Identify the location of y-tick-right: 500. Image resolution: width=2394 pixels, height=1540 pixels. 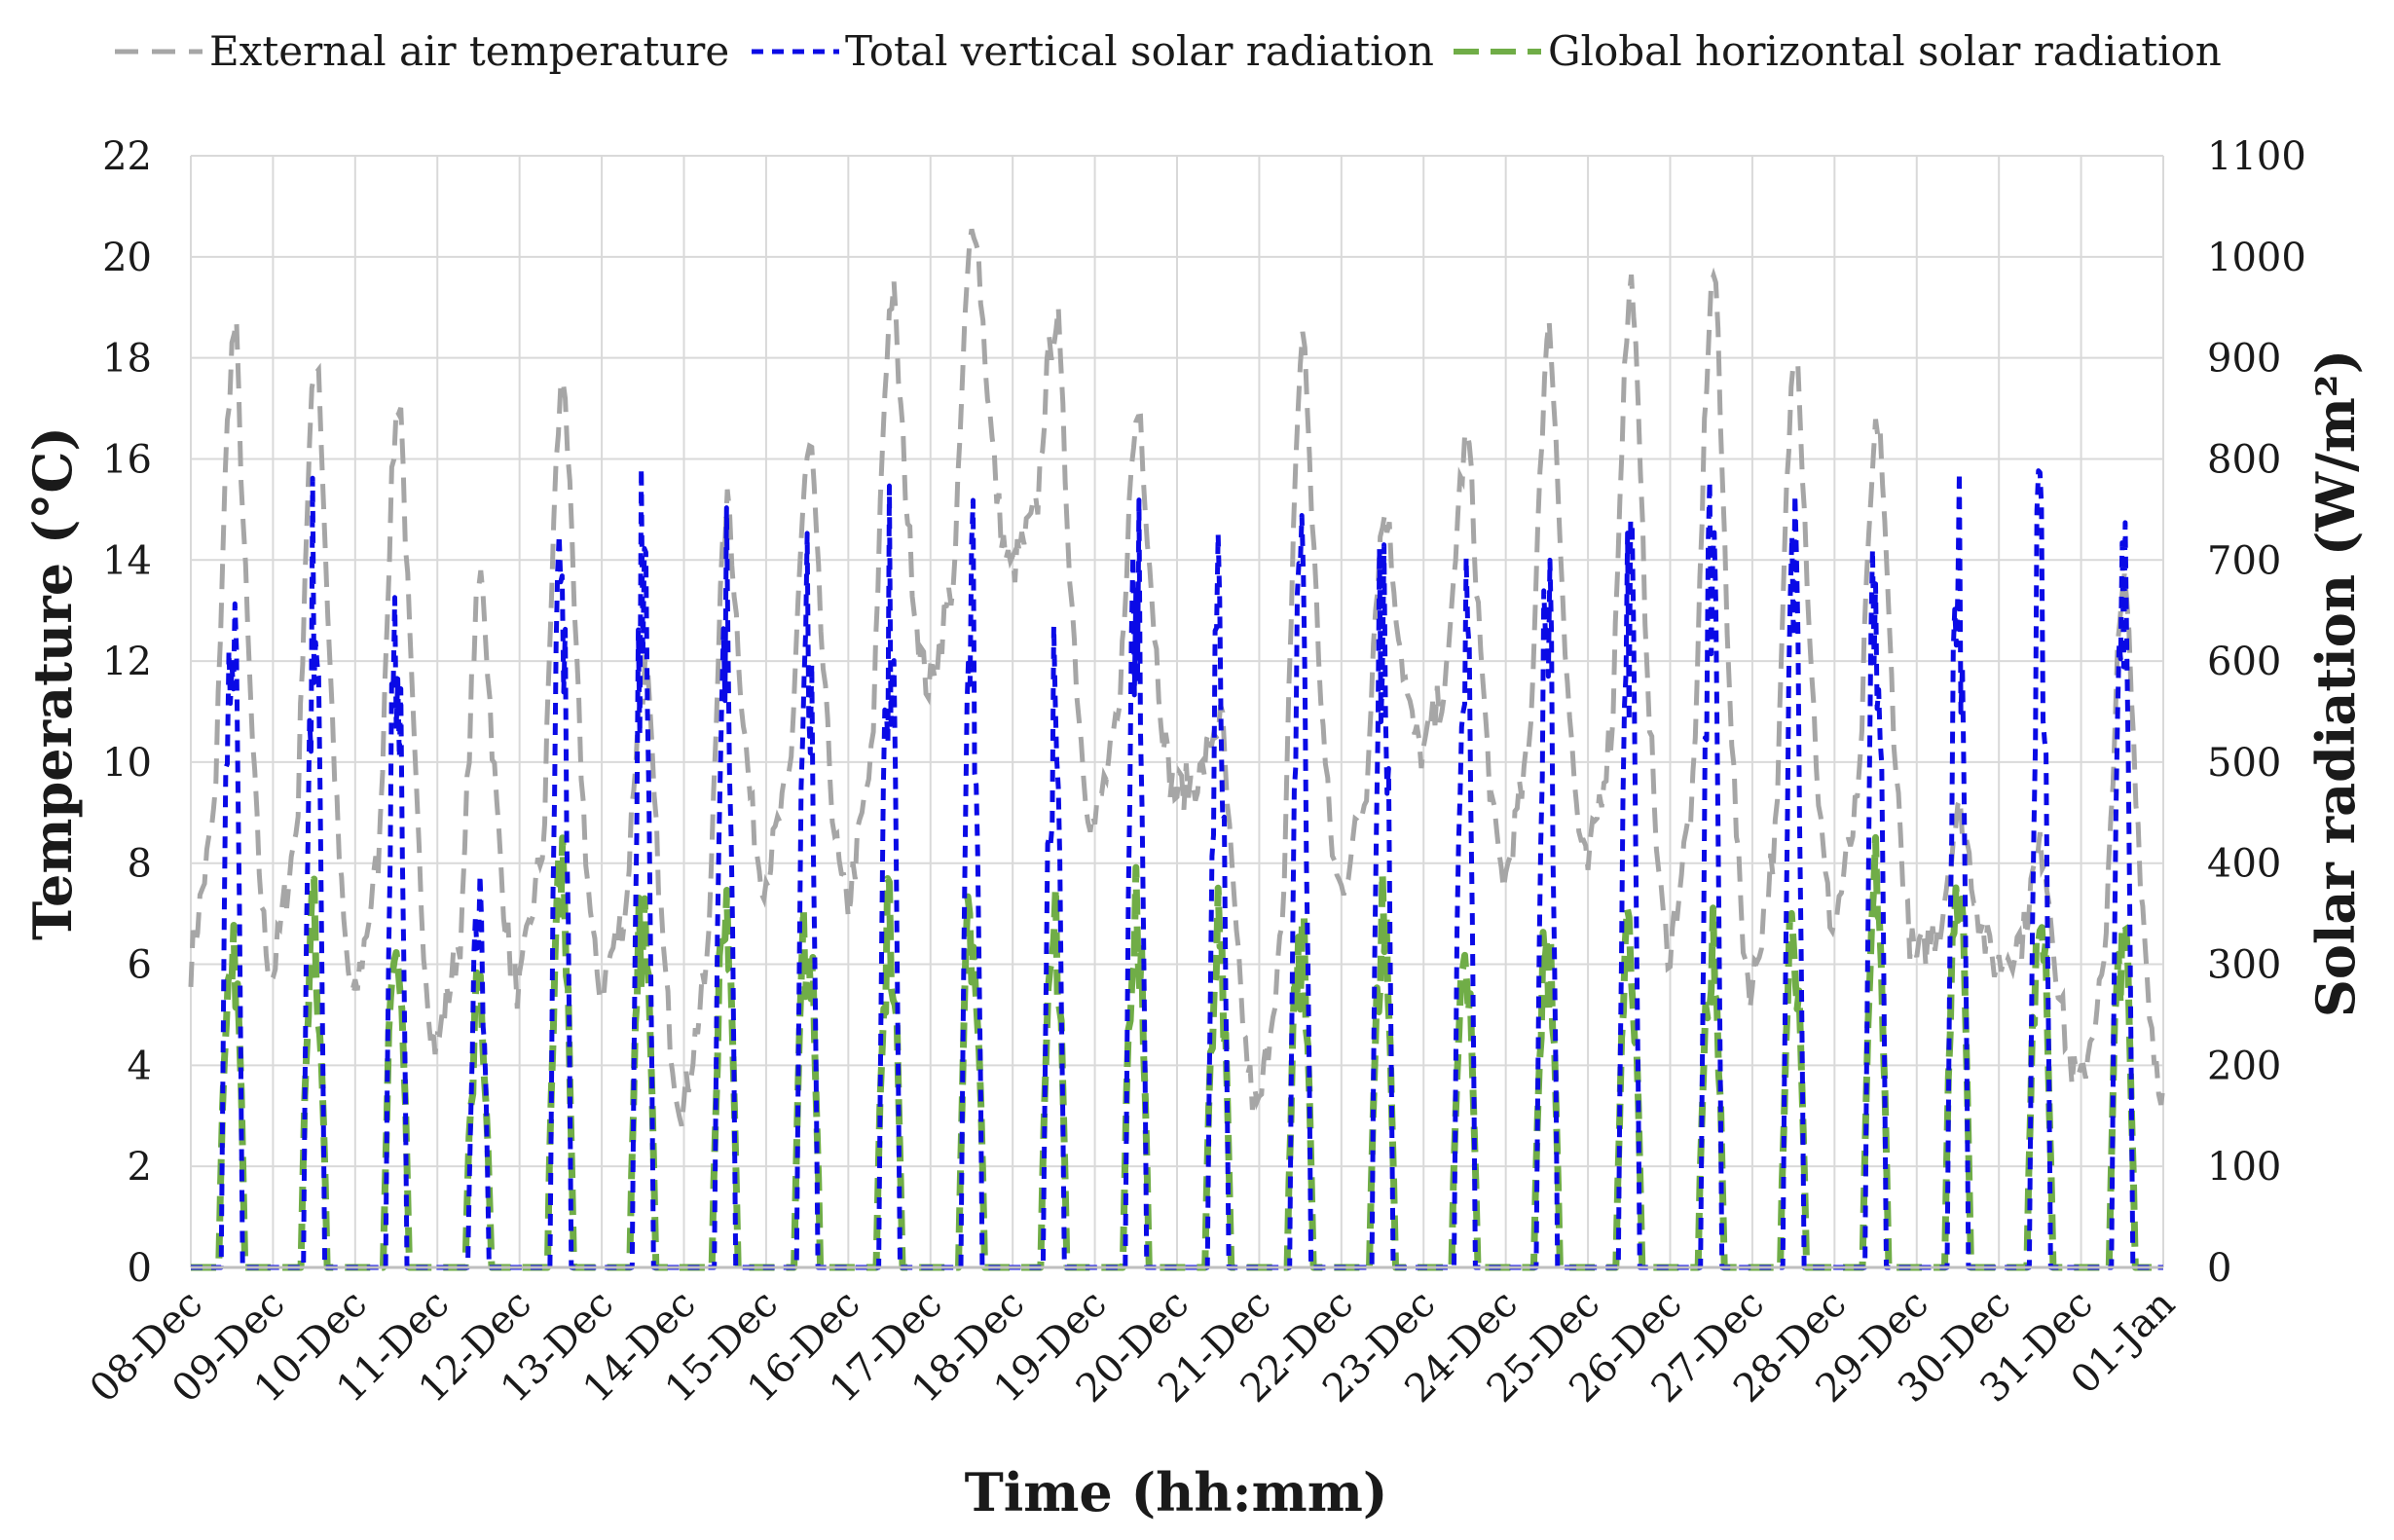
(2244, 763).